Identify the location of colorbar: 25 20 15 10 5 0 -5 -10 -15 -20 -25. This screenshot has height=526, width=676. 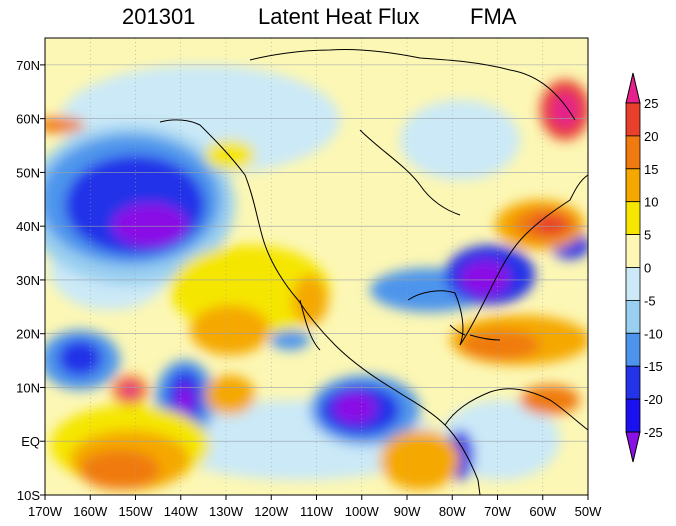
(644, 267).